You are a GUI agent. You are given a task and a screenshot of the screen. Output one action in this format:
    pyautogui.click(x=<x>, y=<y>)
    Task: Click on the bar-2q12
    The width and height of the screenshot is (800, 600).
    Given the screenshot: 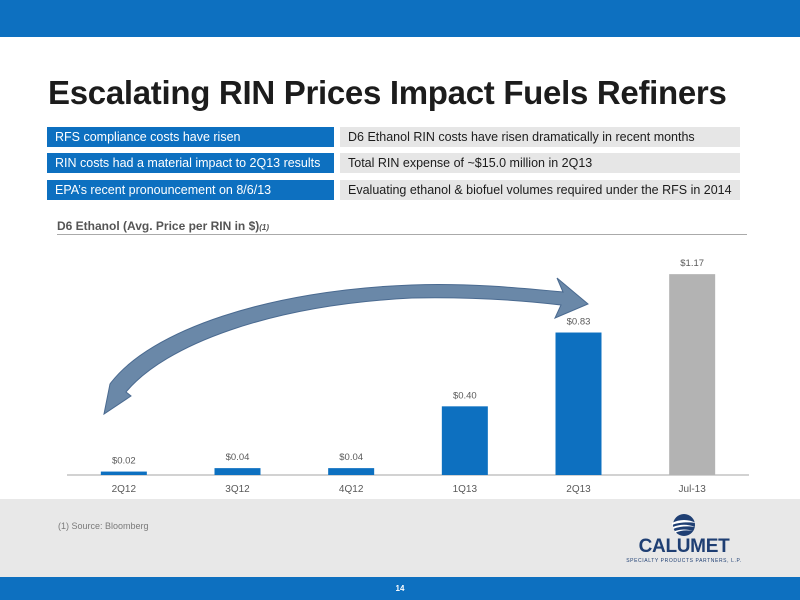 What is the action you would take?
    pyautogui.click(x=123, y=473)
    